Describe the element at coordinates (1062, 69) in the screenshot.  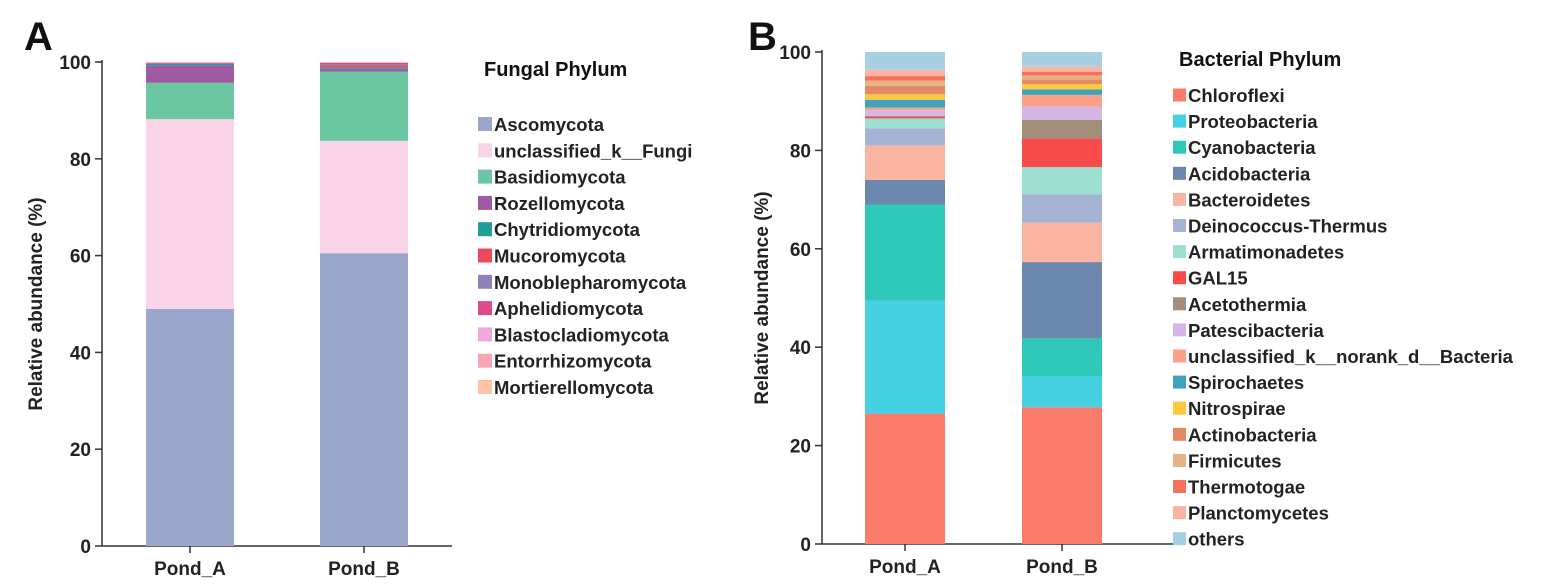
I see `bar-segment-Pond_B-Planctomycetes` at that location.